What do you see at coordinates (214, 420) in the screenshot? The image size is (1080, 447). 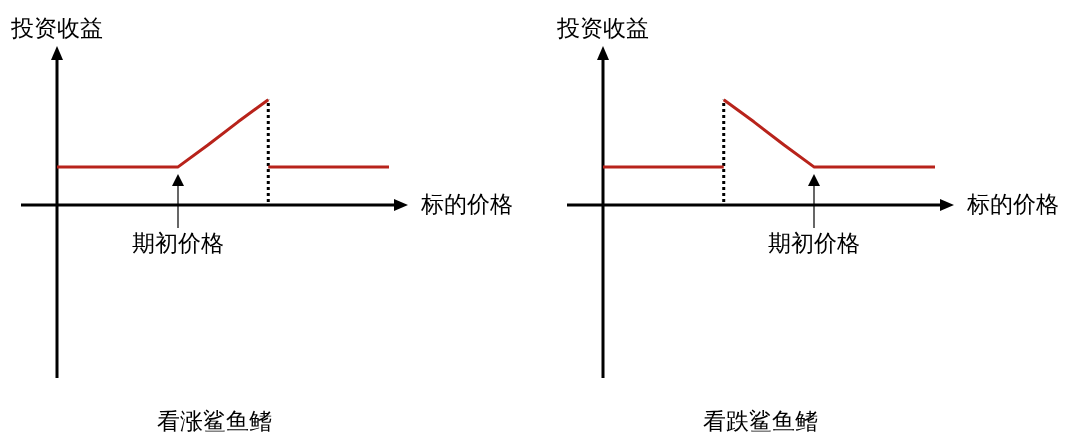 I see `text: 看涨鲨鱼鳍` at bounding box center [214, 420].